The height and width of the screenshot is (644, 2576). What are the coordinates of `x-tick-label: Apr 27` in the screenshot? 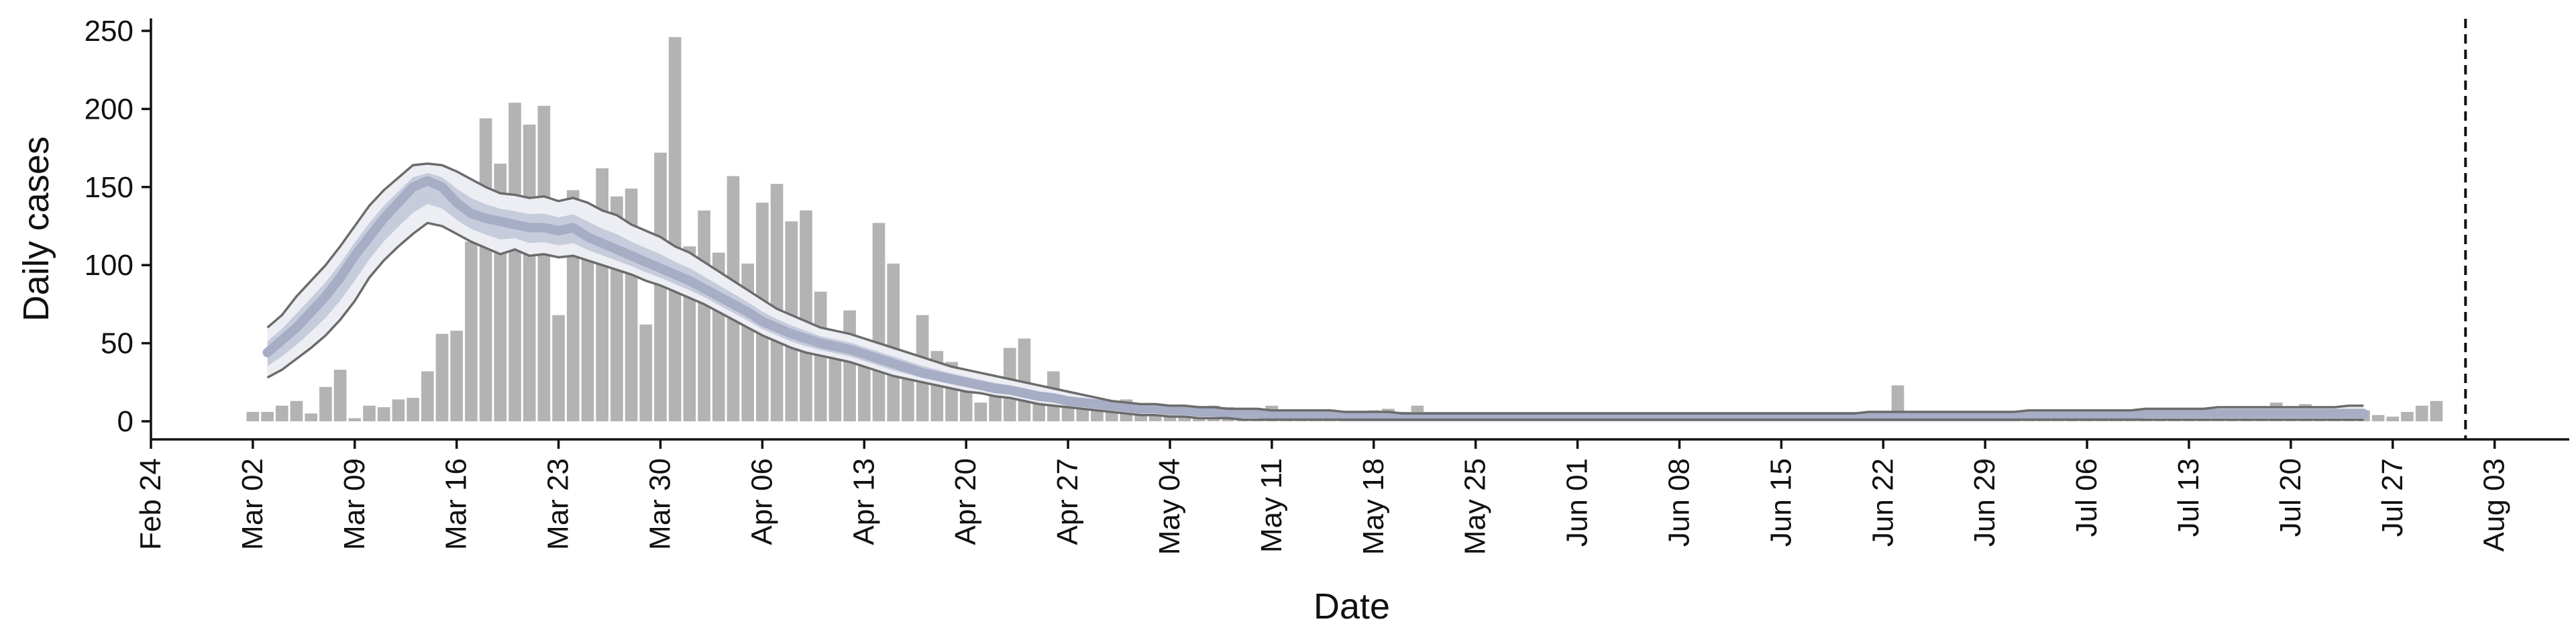 It's located at (1067, 501).